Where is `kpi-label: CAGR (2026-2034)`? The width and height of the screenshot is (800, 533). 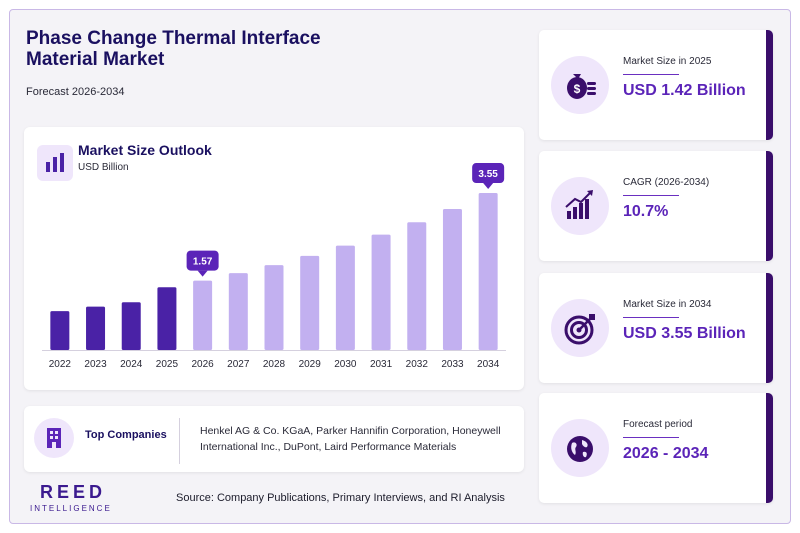 kpi-label: CAGR (2026-2034) is located at coordinates (666, 182).